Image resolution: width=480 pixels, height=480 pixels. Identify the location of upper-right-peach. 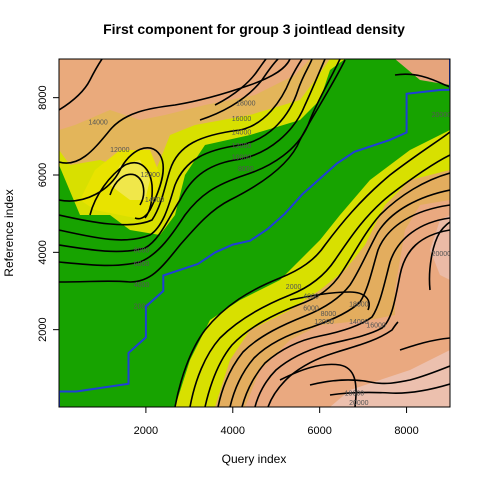
(422, 72).